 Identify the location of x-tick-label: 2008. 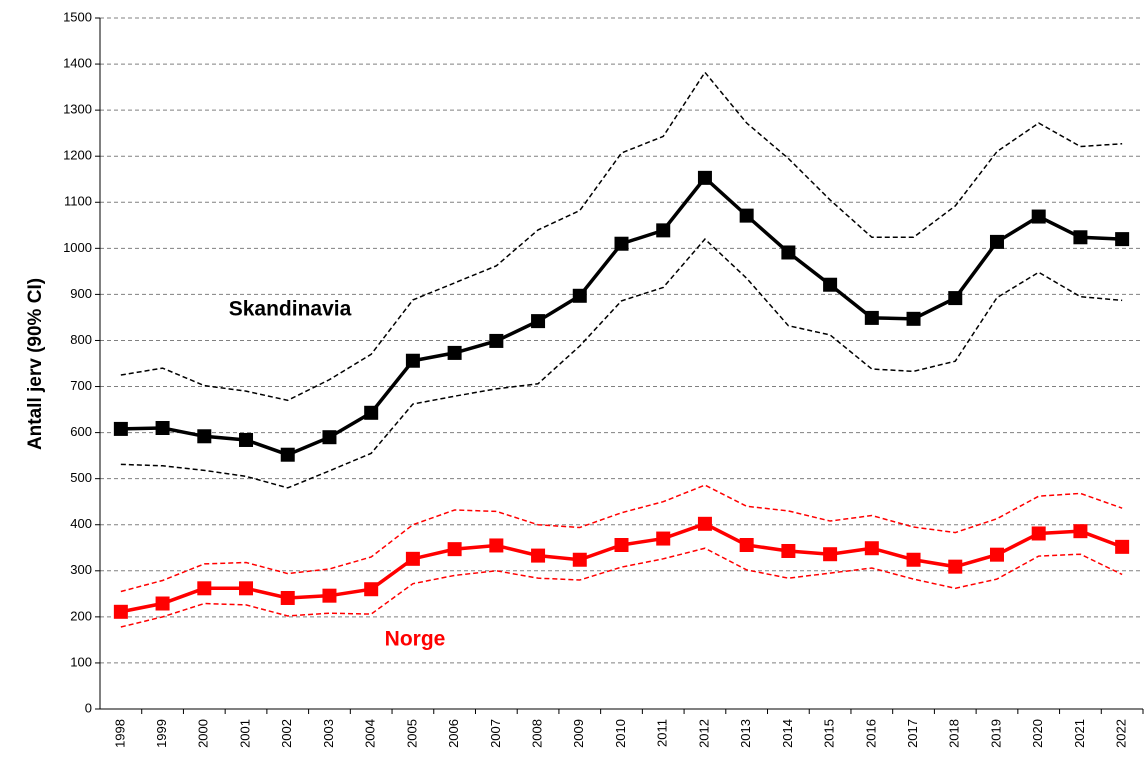
(536, 733).